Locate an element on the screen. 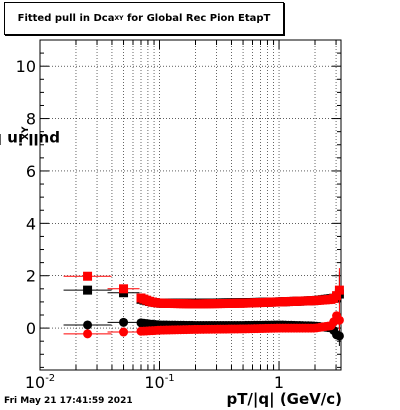  y-tick-label: 8 is located at coordinates (31, 119).